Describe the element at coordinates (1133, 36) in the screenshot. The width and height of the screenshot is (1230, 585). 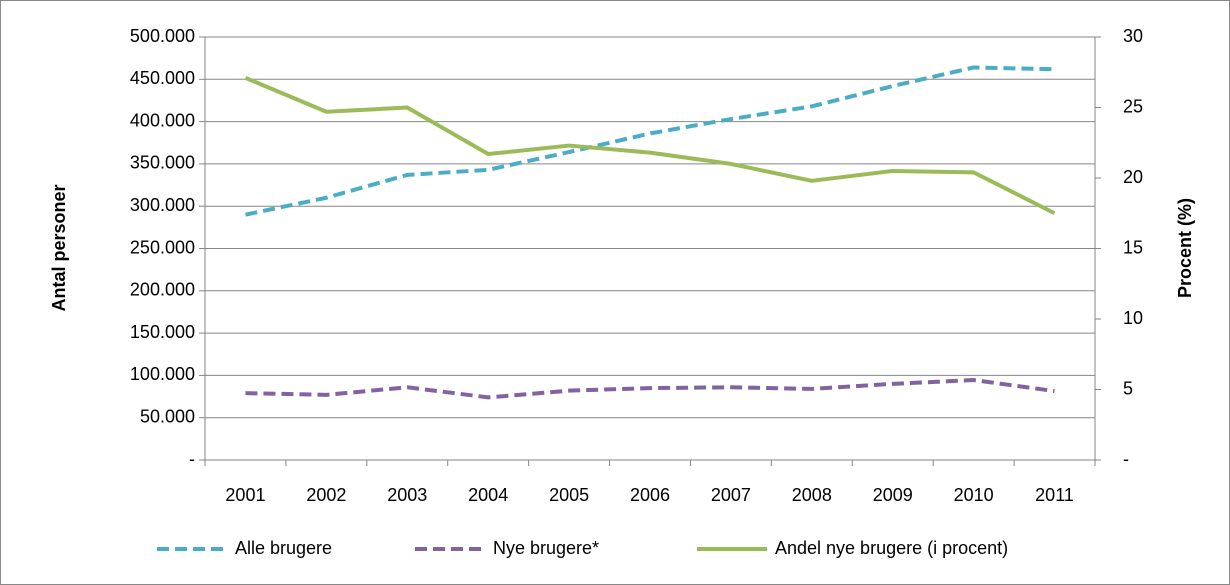
I see `y2-tick-label: 30` at that location.